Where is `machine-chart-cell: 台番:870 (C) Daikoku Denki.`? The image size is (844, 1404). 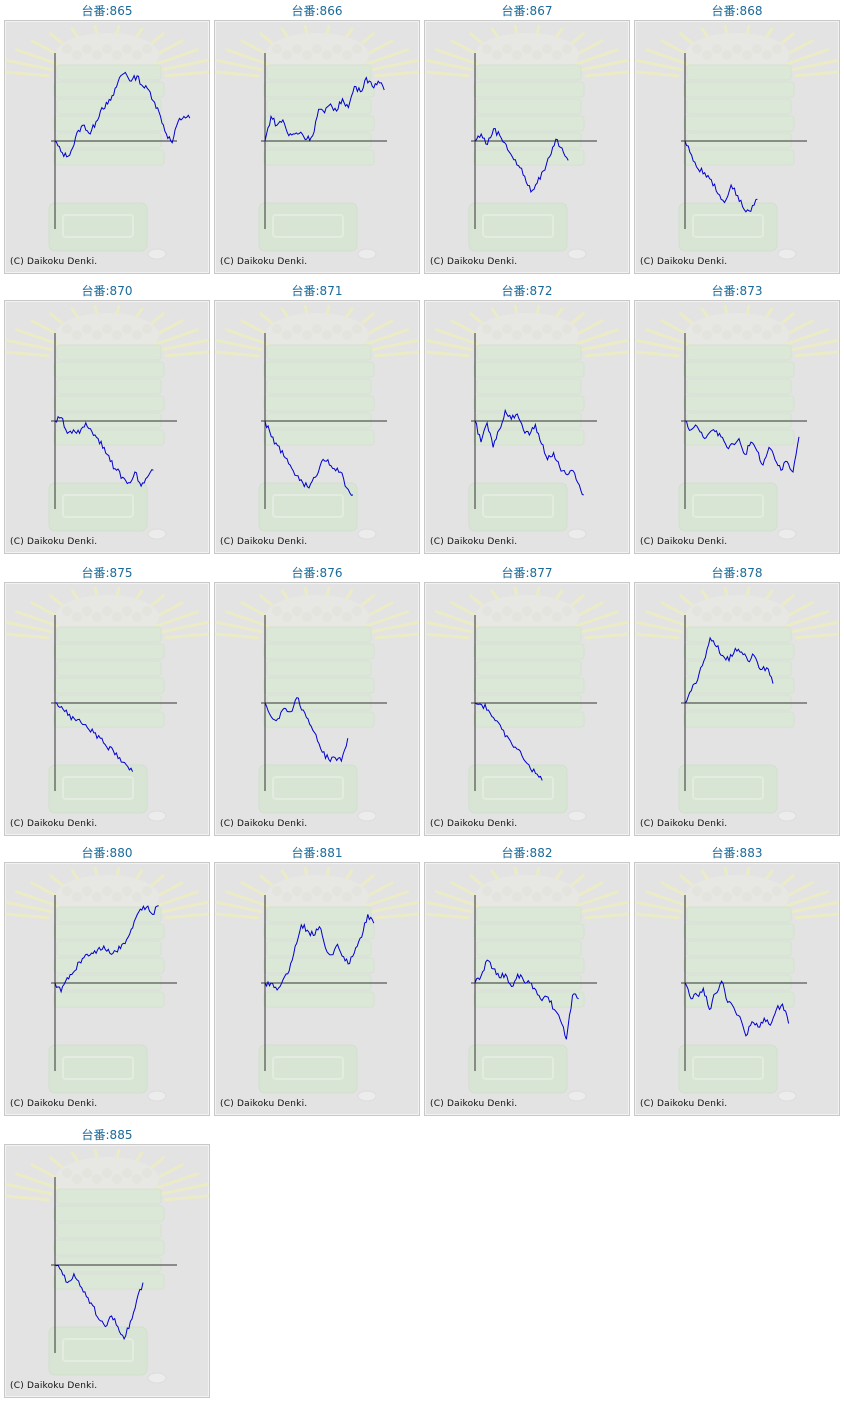 machine-chart-cell: 台番:870 (C) Daikoku Denki. is located at coordinates (107, 418).